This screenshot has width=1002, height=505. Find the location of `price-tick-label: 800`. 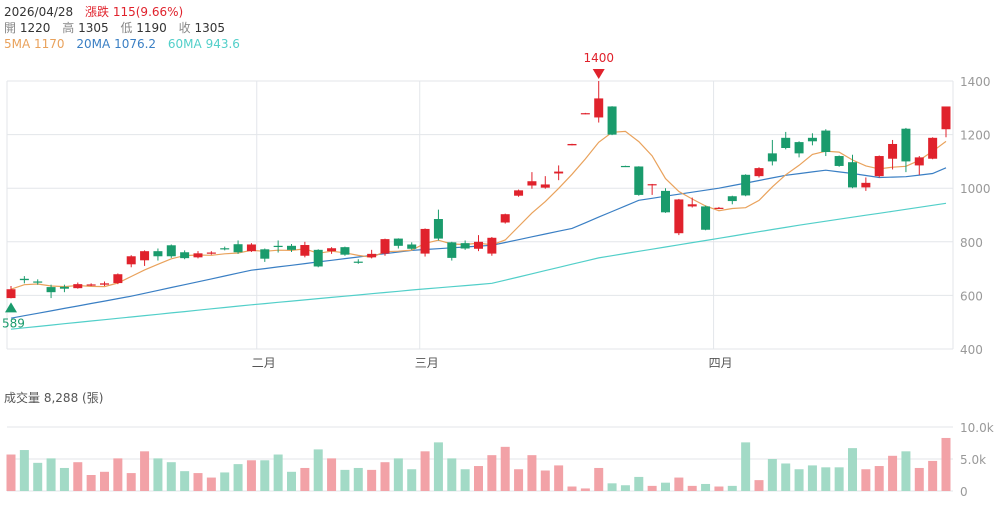

price-tick-label: 800 is located at coordinates (971, 243).